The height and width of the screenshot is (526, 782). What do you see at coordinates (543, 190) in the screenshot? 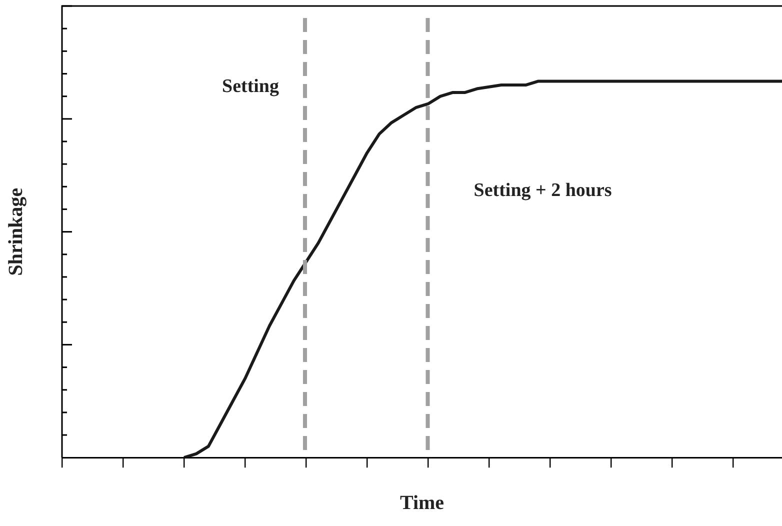
I see `annotation: Setting + 2 hours` at bounding box center [543, 190].